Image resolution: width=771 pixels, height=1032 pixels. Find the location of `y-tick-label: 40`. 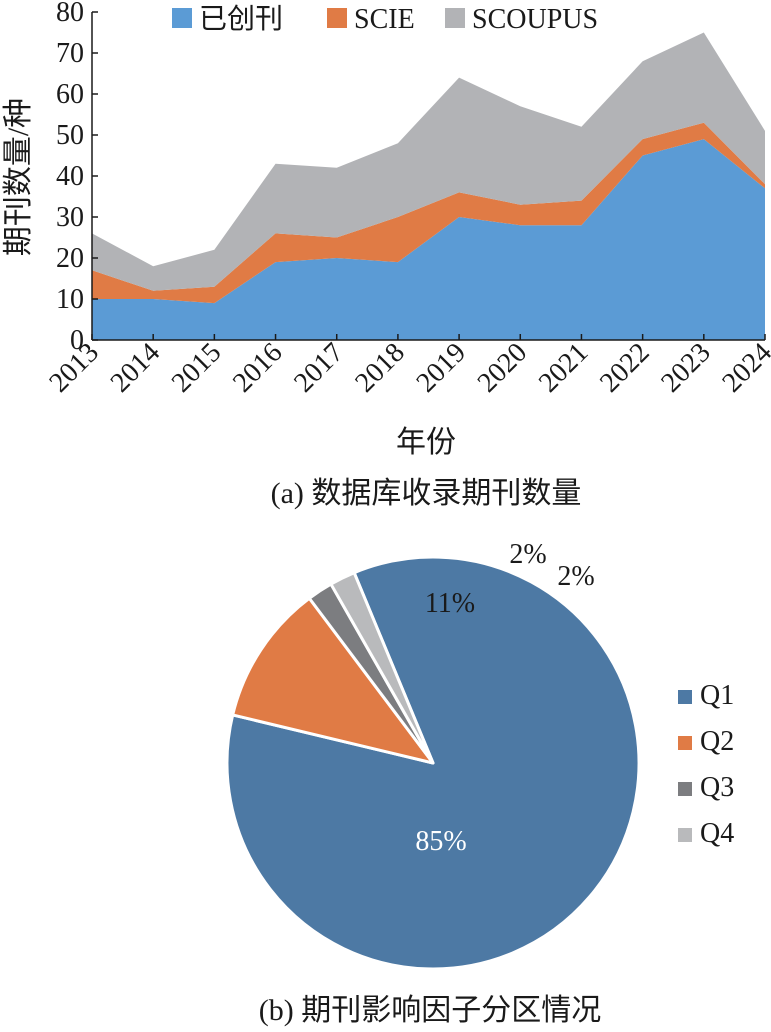

y-tick-label: 40 is located at coordinates (70, 176).